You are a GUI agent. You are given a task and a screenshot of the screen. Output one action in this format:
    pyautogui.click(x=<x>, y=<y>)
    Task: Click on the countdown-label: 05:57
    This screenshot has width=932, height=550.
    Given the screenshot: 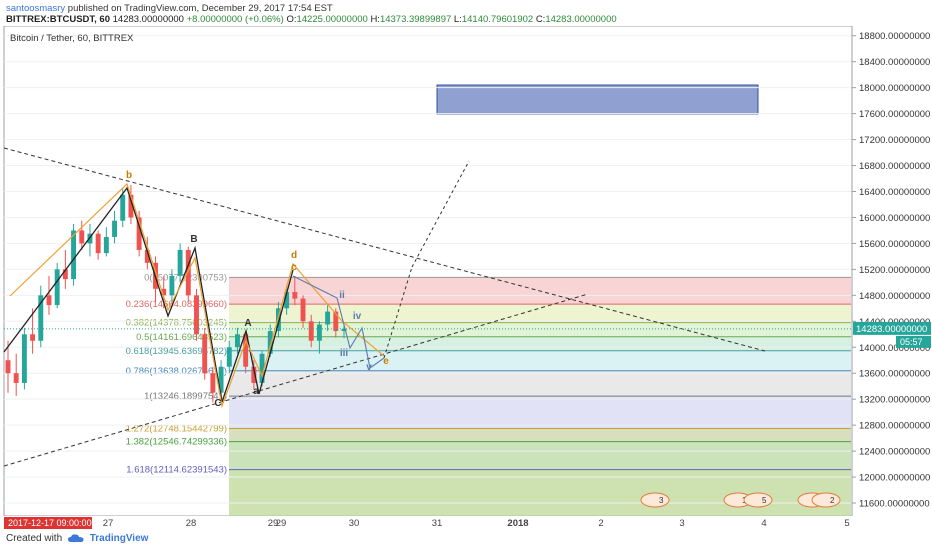 What is the action you would take?
    pyautogui.click(x=911, y=342)
    